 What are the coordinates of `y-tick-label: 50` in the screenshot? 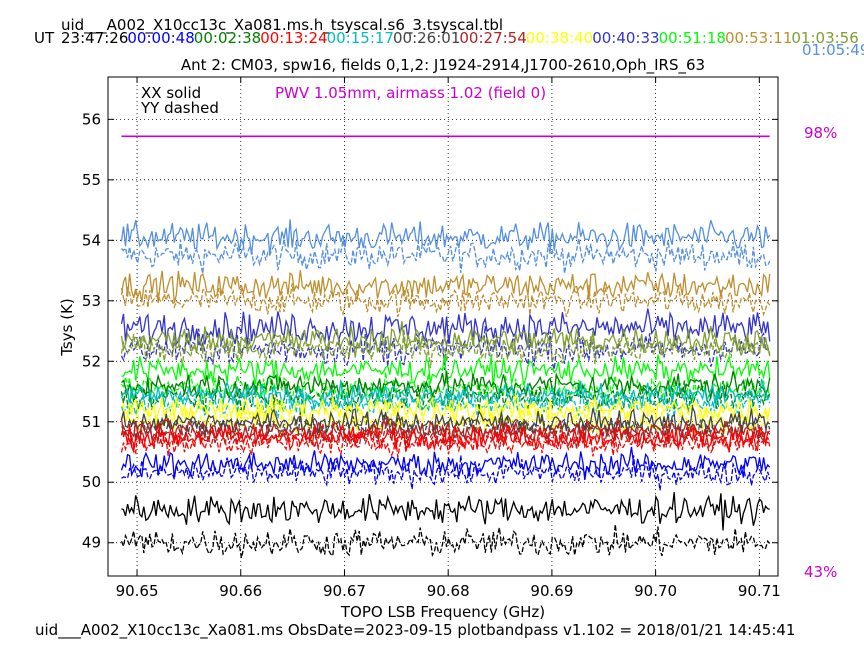 It's located at (91, 482).